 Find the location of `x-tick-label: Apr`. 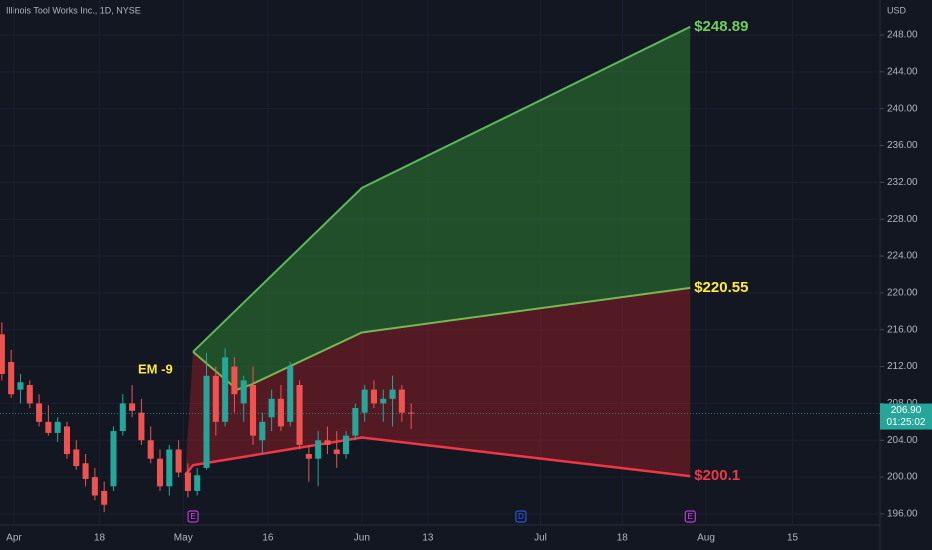

x-tick-label: Apr is located at coordinates (14, 538).